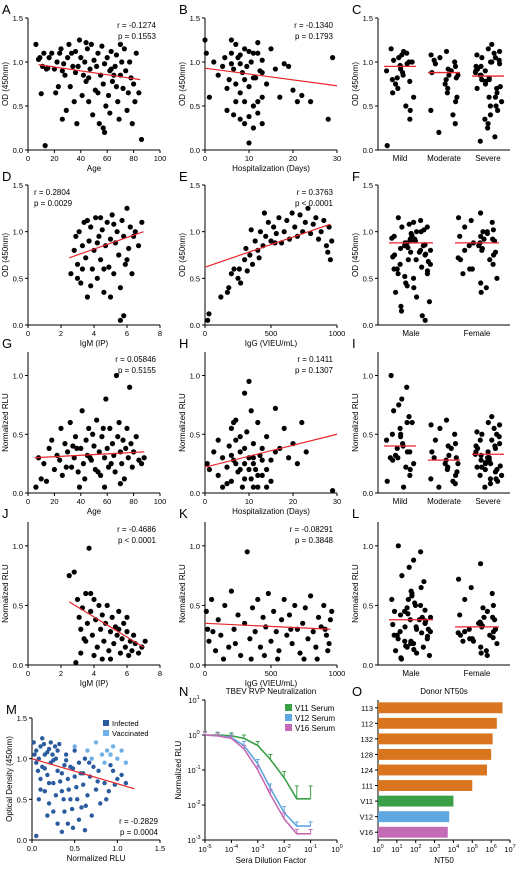  I want to click on data-point-vaccinated, so click(104, 762).